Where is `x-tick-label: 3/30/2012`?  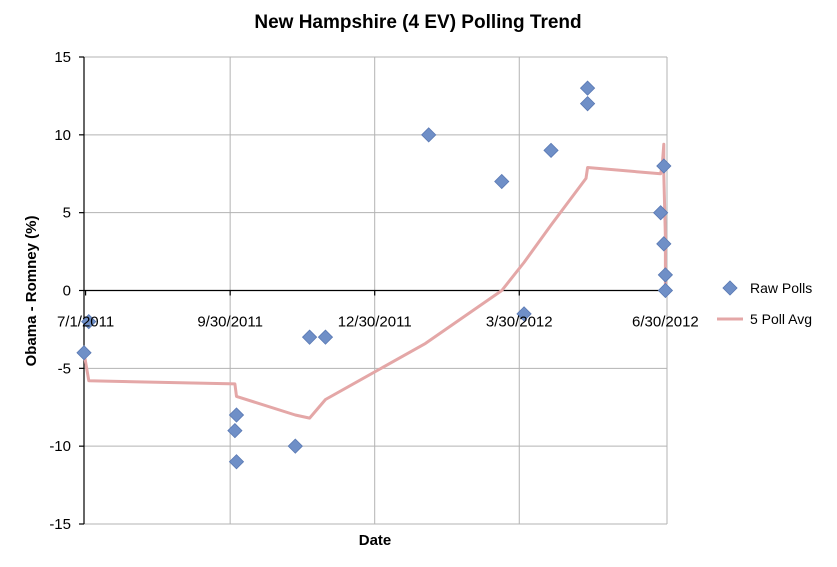
x-tick-label: 3/30/2012 is located at coordinates (519, 322).